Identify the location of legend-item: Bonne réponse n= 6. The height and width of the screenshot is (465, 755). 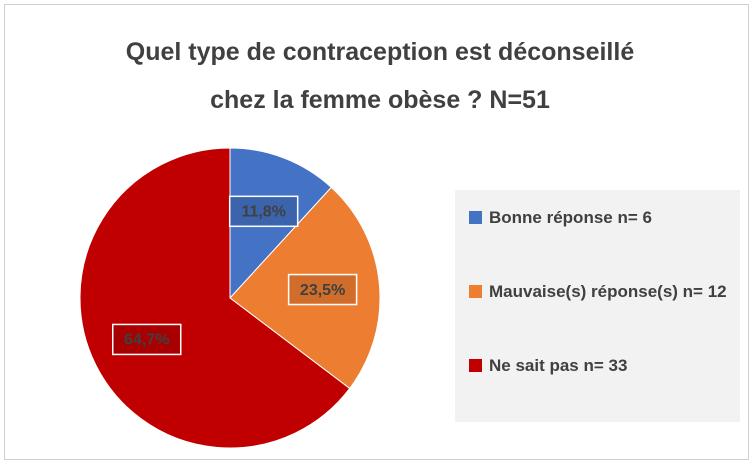
(601, 218).